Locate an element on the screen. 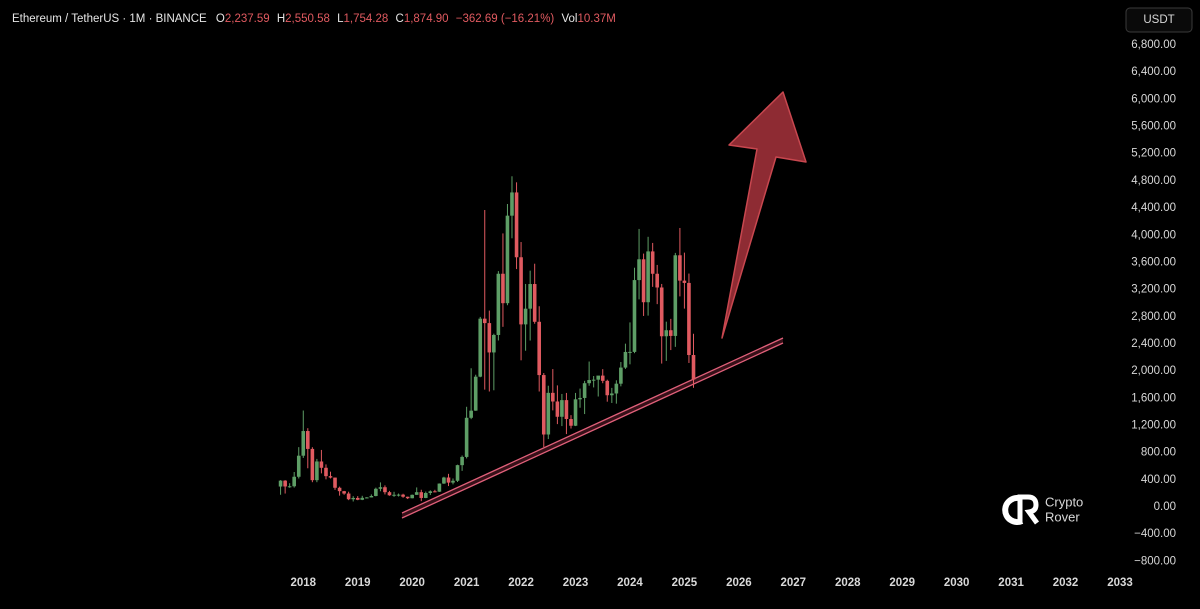 Image resolution: width=1200 pixels, height=609 pixels. x-tick-label: 2031 is located at coordinates (1011, 583).